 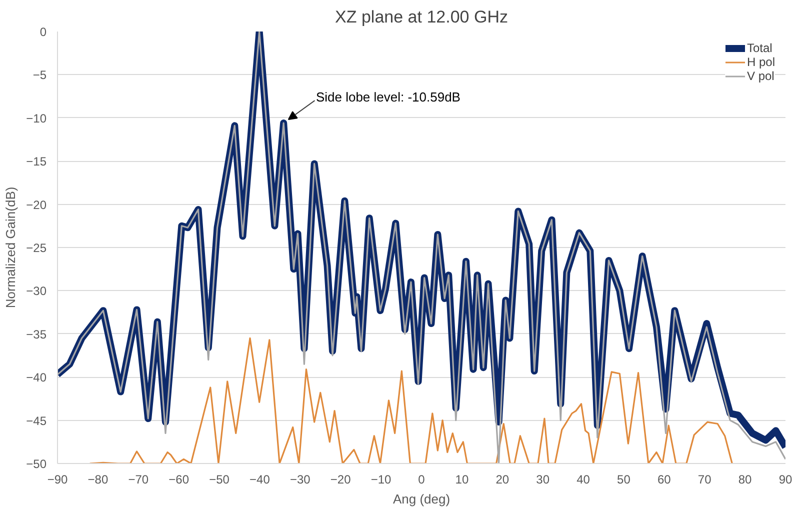 What do you see at coordinates (36, 464) in the screenshot?
I see `y-tick-label: −50` at bounding box center [36, 464].